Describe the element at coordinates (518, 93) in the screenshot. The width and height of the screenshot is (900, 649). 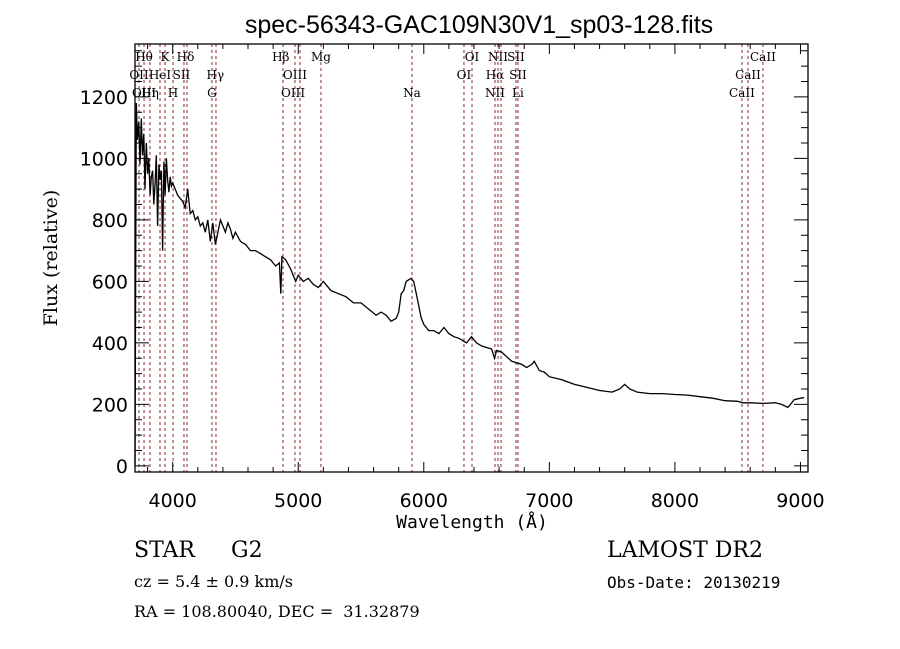
I see `spectral-line-label: Li` at that location.